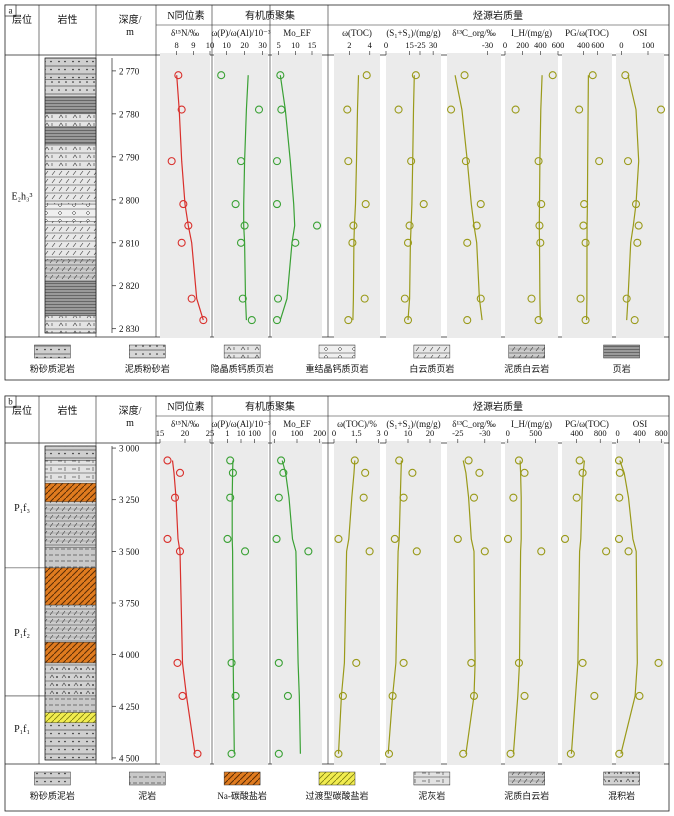 This screenshot has height=816, width=674. I want to click on depth-tick-label: 4 250, so click(129, 707).